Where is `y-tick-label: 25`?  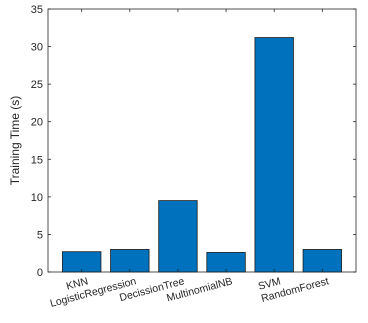
y-tick-label: 25 is located at coordinates (37, 85).